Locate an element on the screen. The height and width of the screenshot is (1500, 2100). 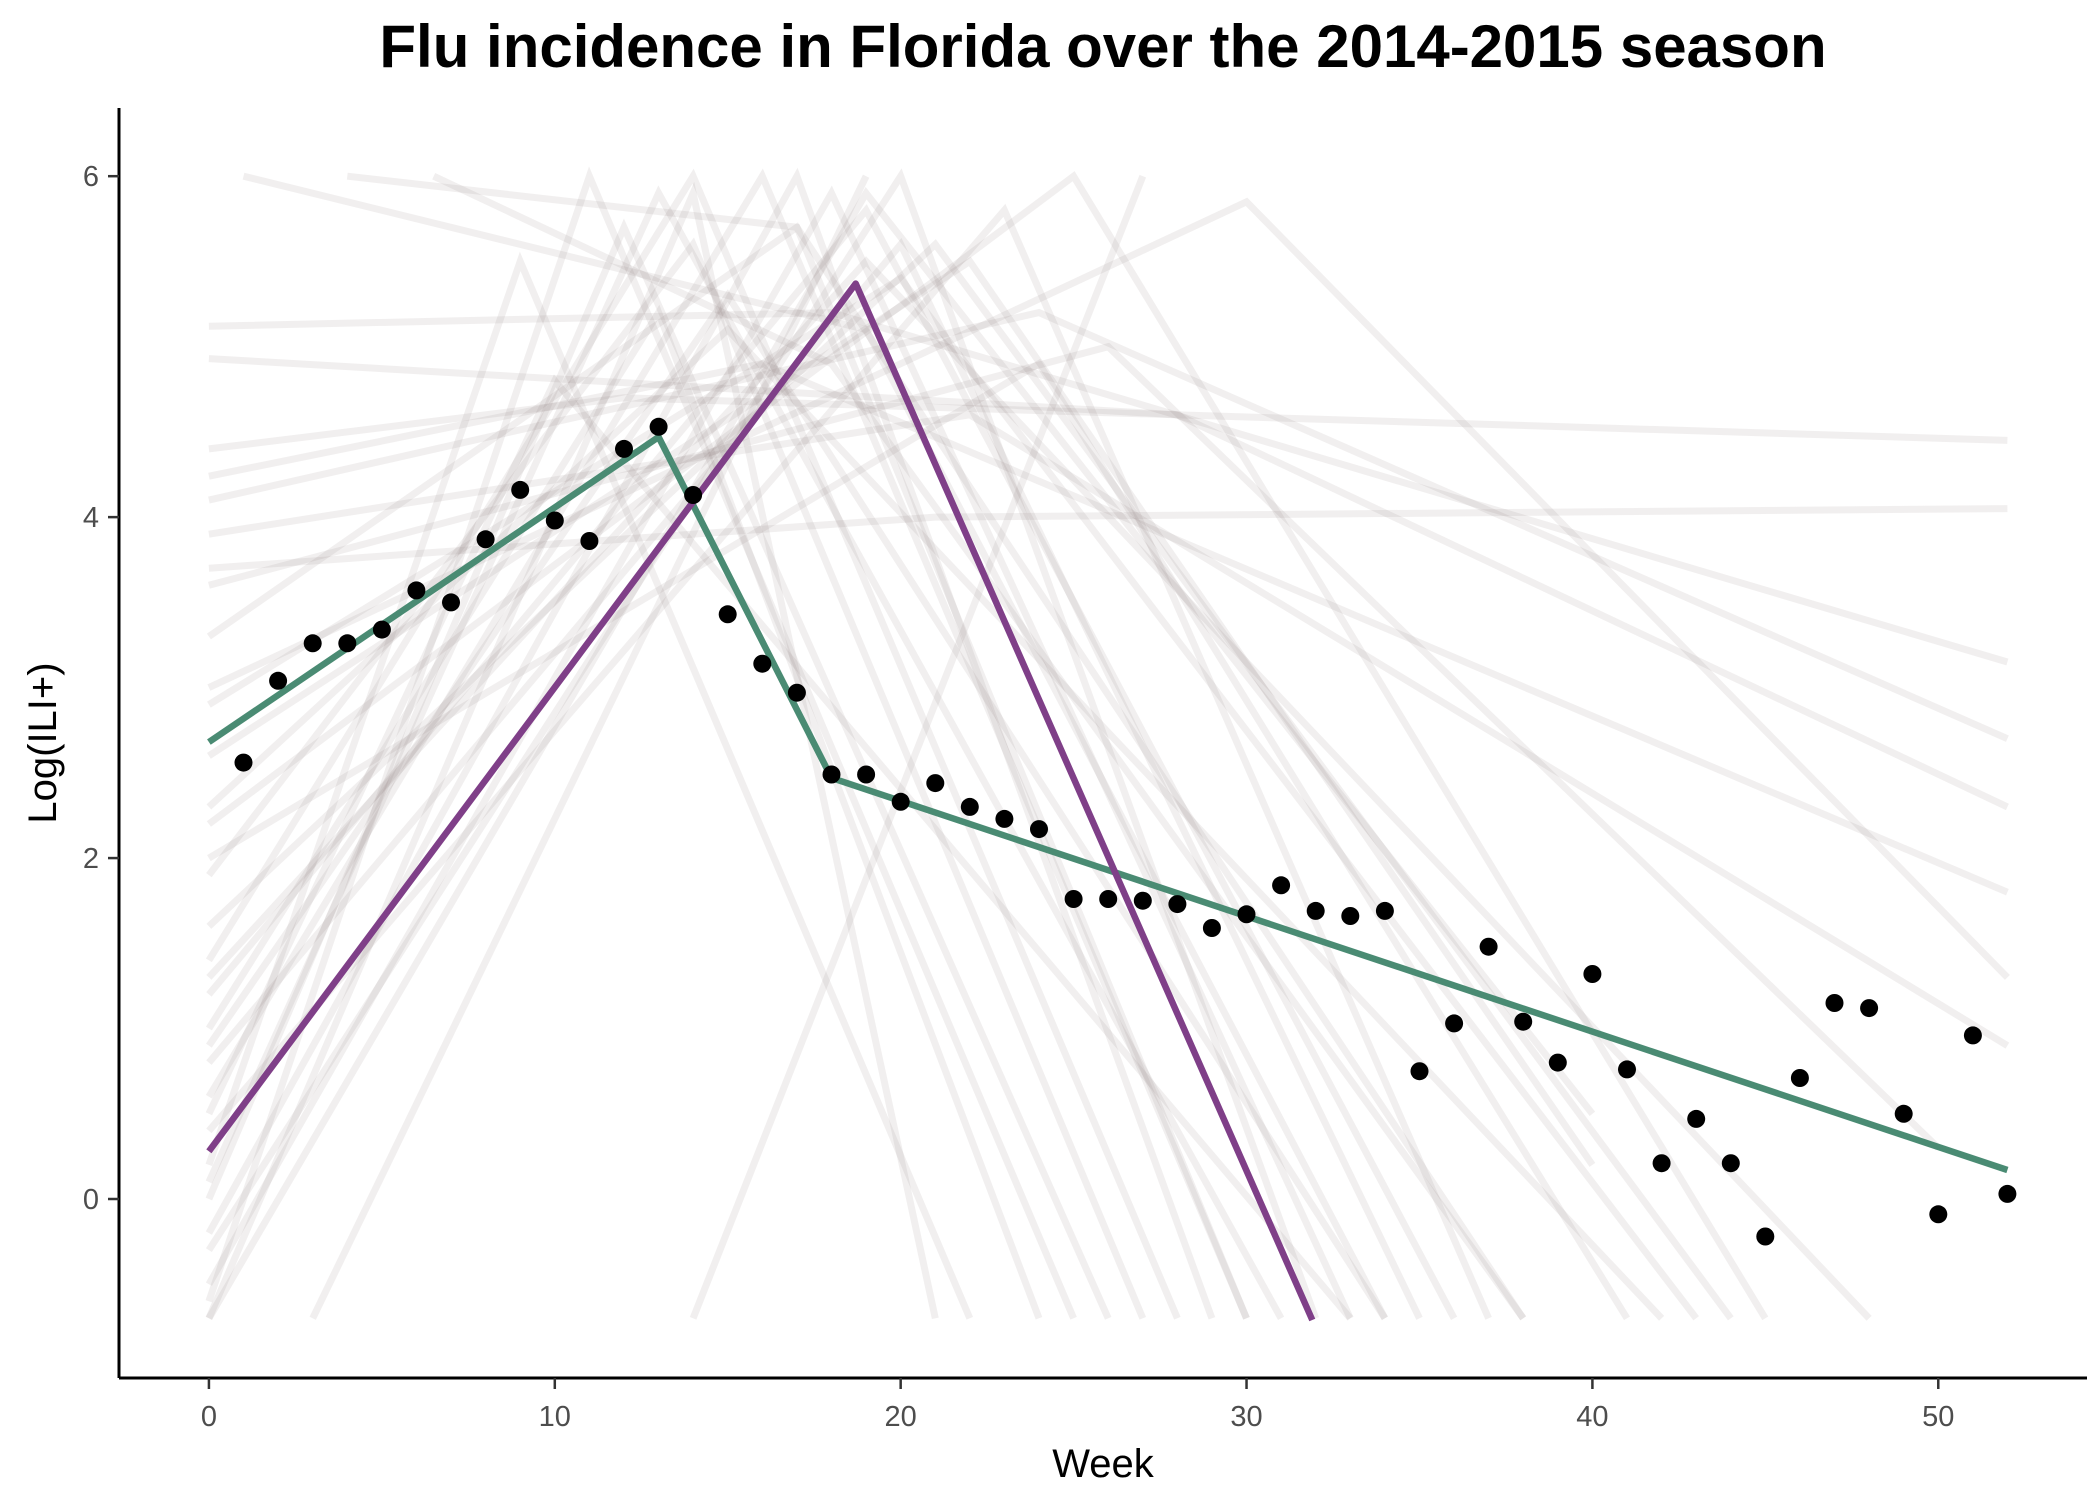
x-tick-label: 20 is located at coordinates (901, 1417).